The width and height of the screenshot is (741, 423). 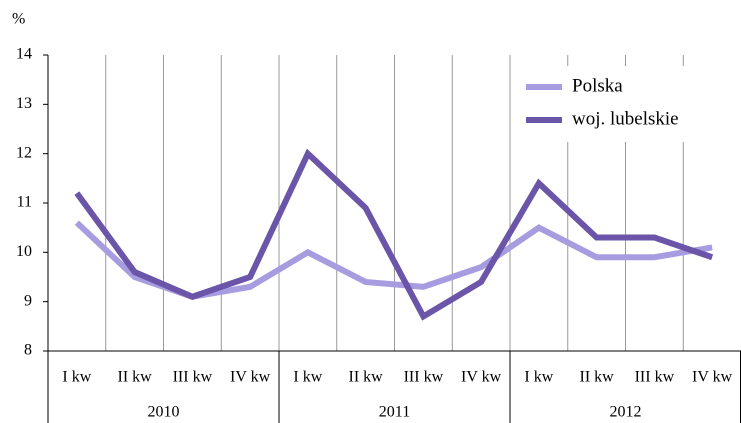 I want to click on y-tick-label: 9, so click(x=28, y=300).